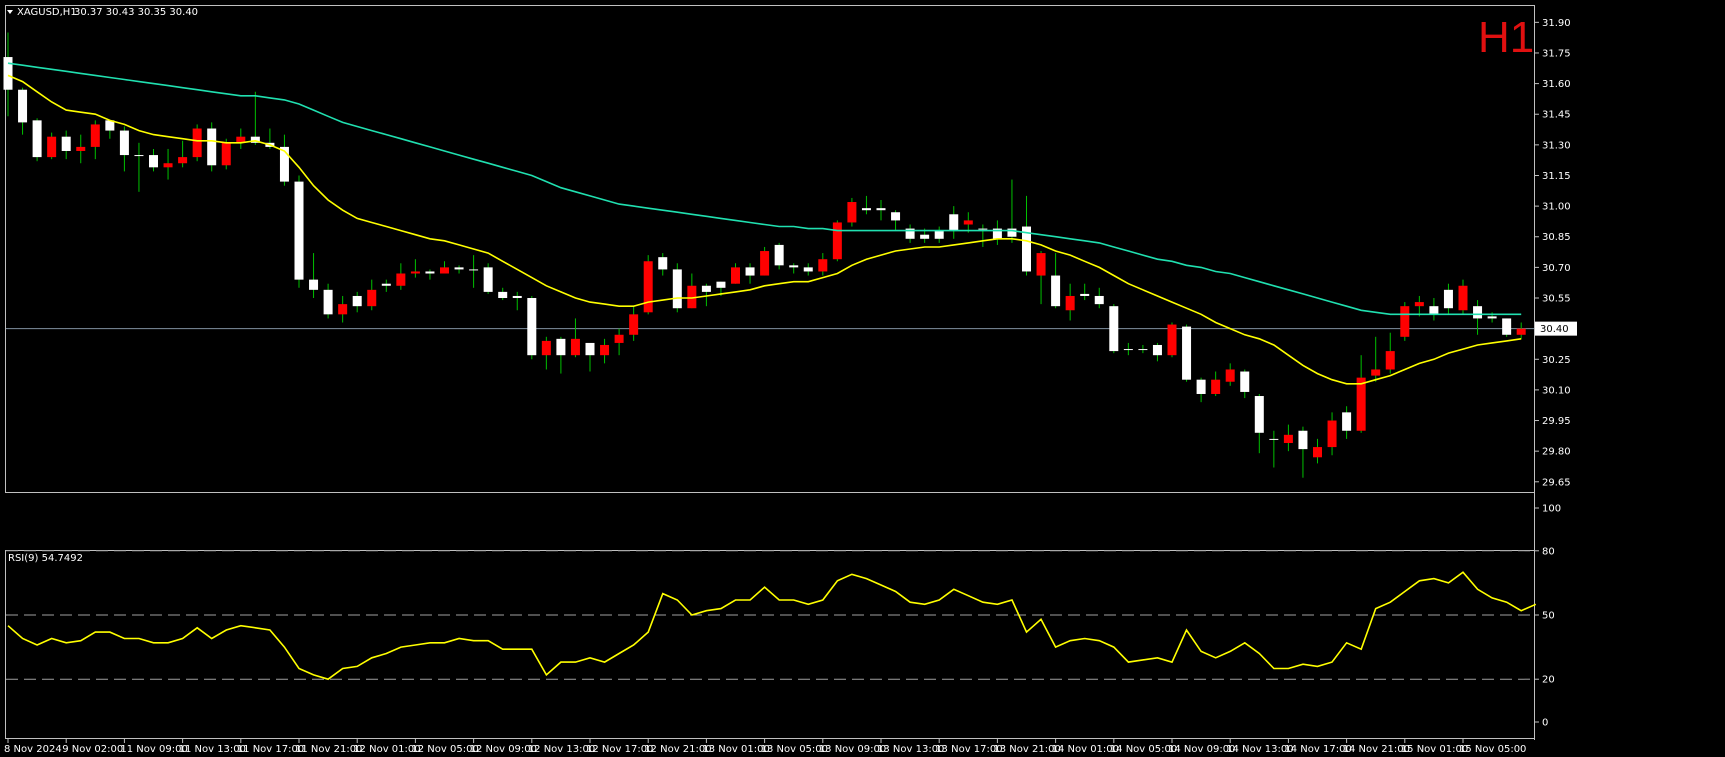  What do you see at coordinates (33, 749) in the screenshot?
I see `time-tick-label: 8 Nov 2024` at bounding box center [33, 749].